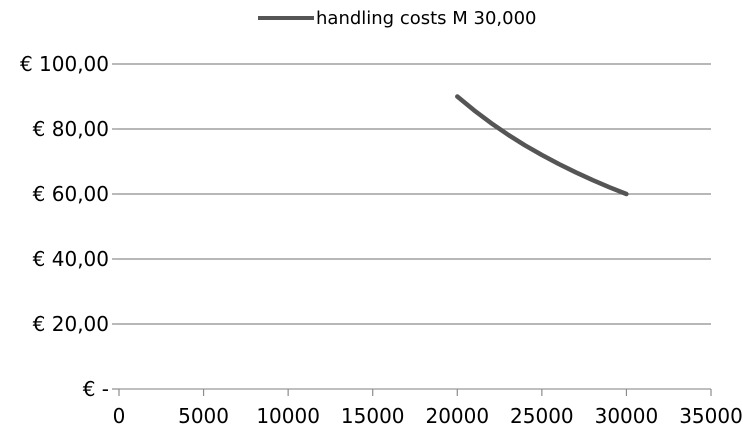  Describe the element at coordinates (203, 416) in the screenshot. I see `x-tick-label: 5000` at that location.